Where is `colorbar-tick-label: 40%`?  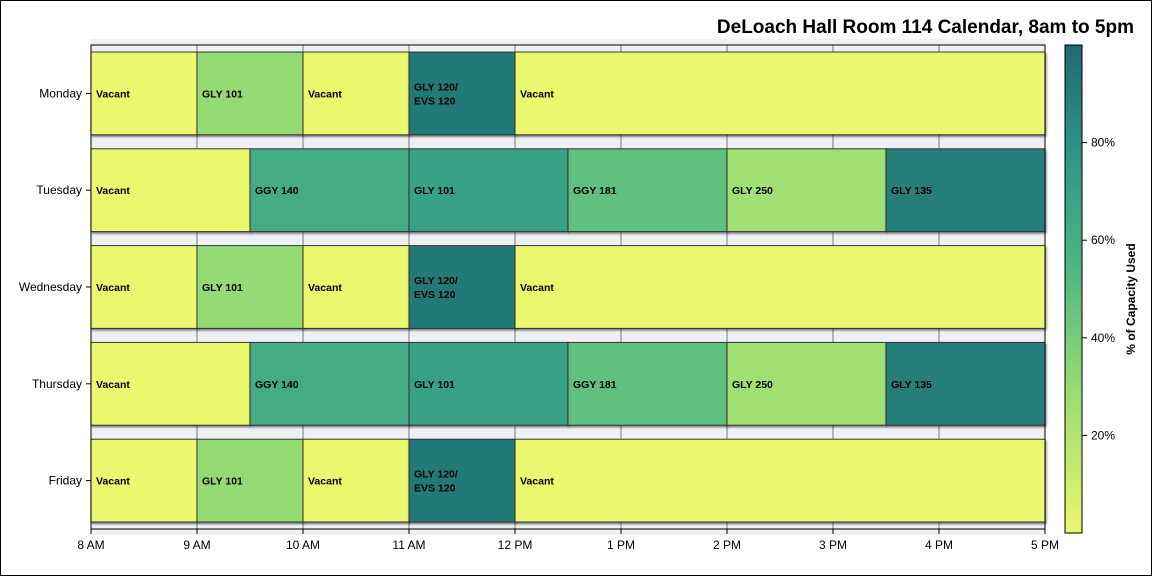 colorbar-tick-label: 40% is located at coordinates (1103, 338).